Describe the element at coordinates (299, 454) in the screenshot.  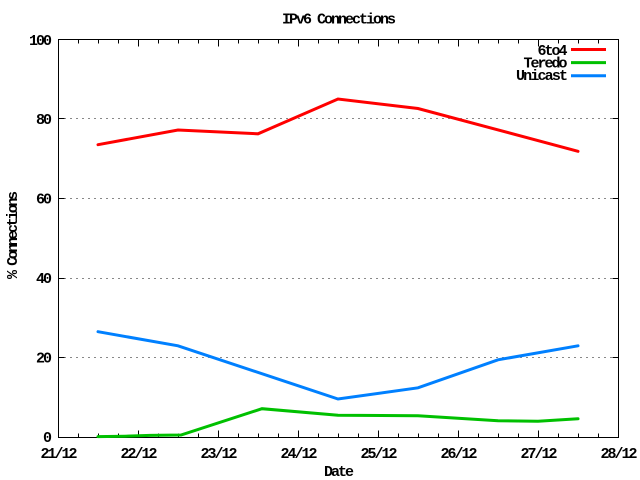
I see `svg-text: 24/12` at that location.